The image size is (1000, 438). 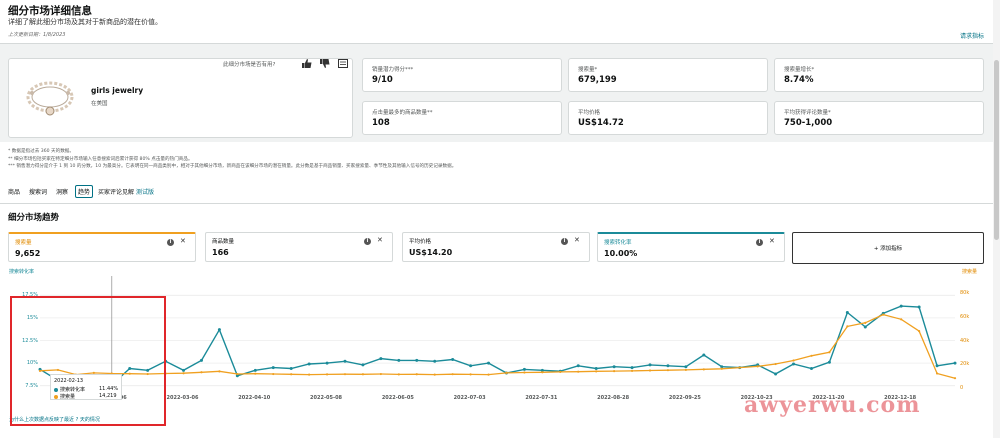 What do you see at coordinates (971, 36) in the screenshot?
I see `request-metric-link: 请求指标` at bounding box center [971, 36].